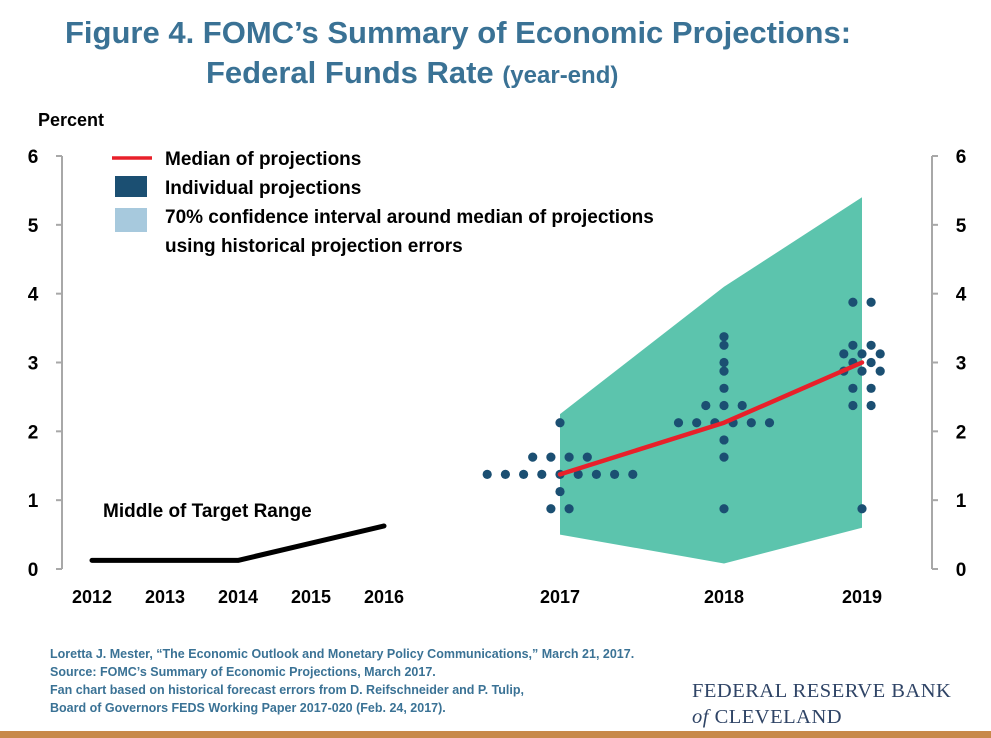 The width and height of the screenshot is (991, 738). What do you see at coordinates (778, 717) in the screenshot?
I see `brand-cleveland: CLEVELAND` at bounding box center [778, 717].